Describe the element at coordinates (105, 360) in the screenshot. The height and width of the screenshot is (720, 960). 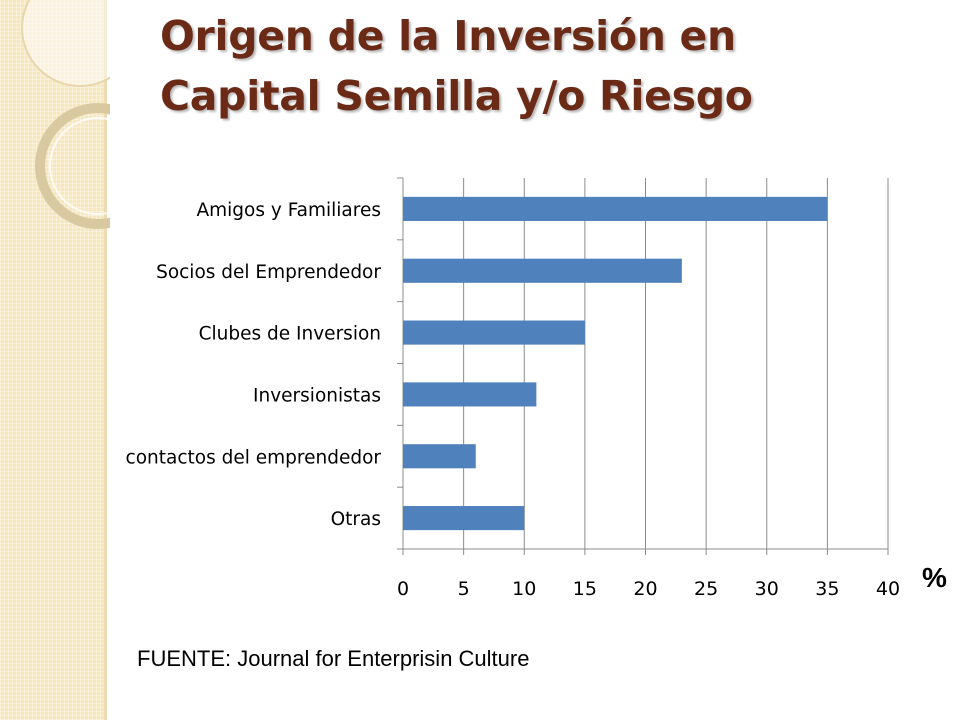
I see `side-band-edge` at that location.